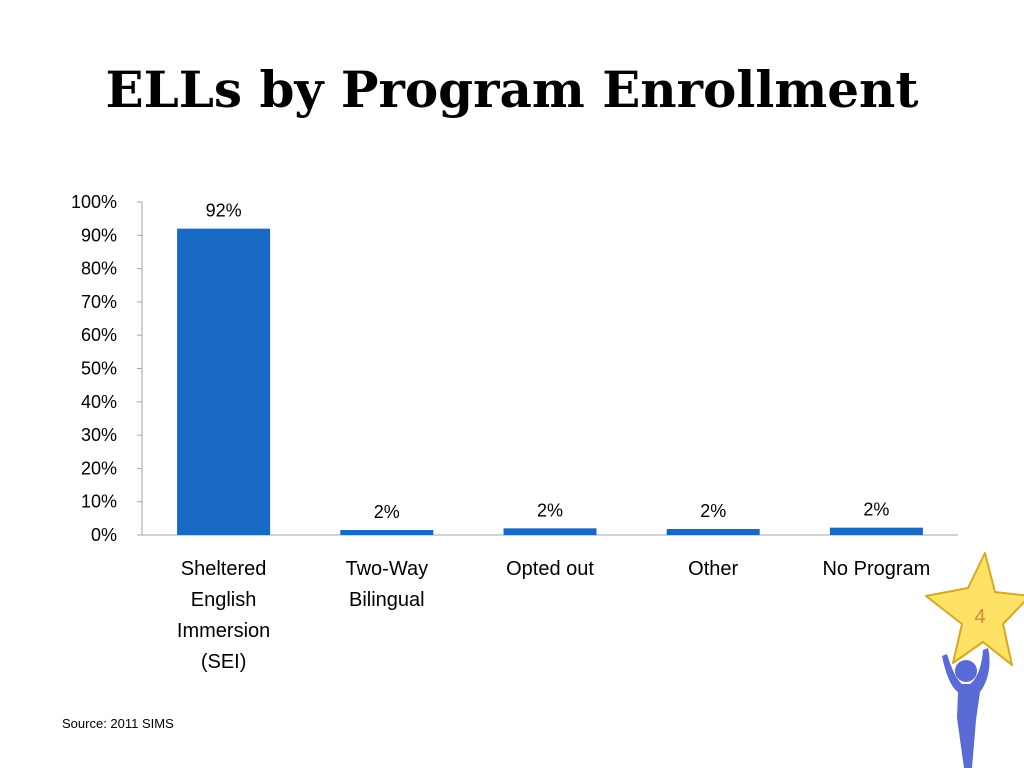 Image resolution: width=1024 pixels, height=768 pixels. I want to click on x-tick-label: (SEI), so click(224, 662).